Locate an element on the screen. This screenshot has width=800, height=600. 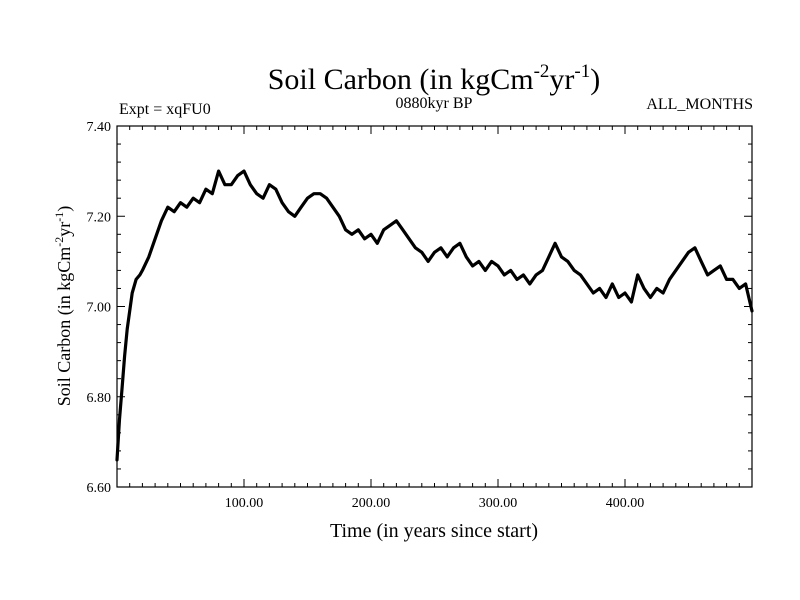
y-axis-label-main: Soil Carbon (in kgCm is located at coordinates (64, 327).